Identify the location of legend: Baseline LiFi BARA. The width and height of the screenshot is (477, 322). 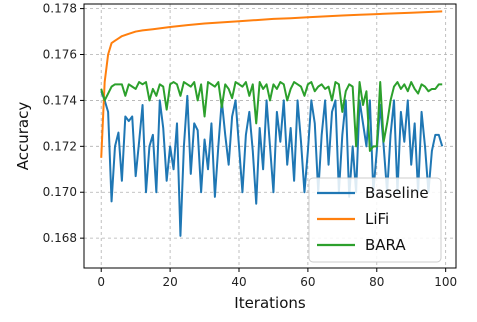
(375, 220).